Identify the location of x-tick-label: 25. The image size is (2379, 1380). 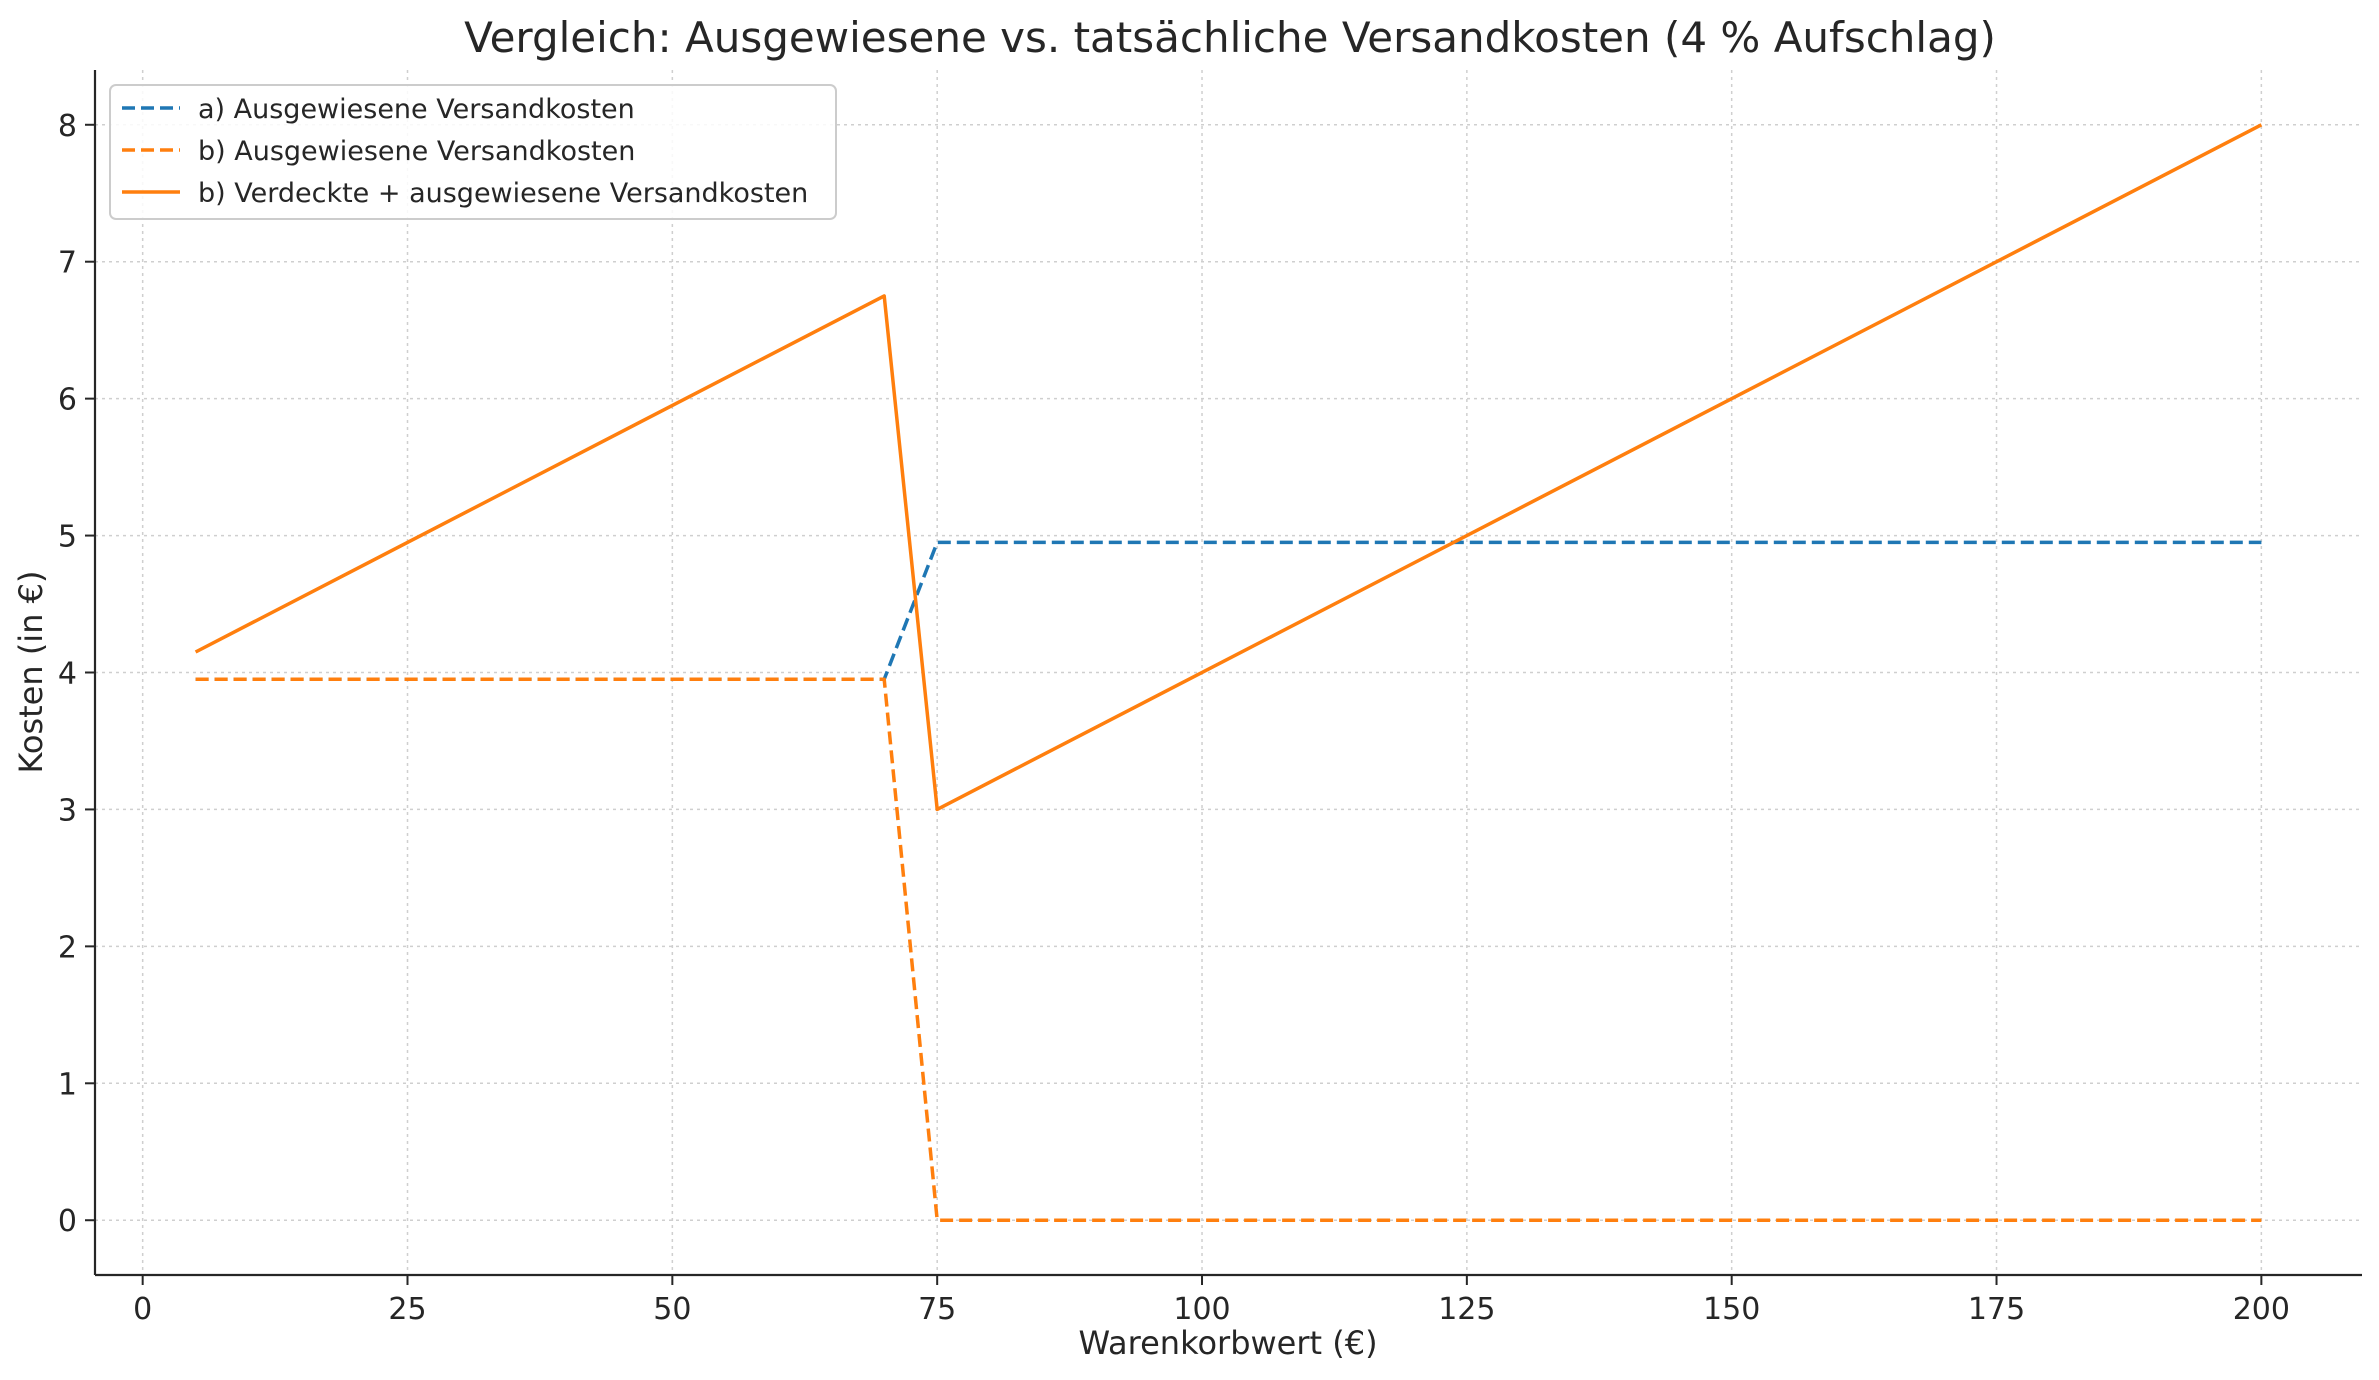
(407, 1309).